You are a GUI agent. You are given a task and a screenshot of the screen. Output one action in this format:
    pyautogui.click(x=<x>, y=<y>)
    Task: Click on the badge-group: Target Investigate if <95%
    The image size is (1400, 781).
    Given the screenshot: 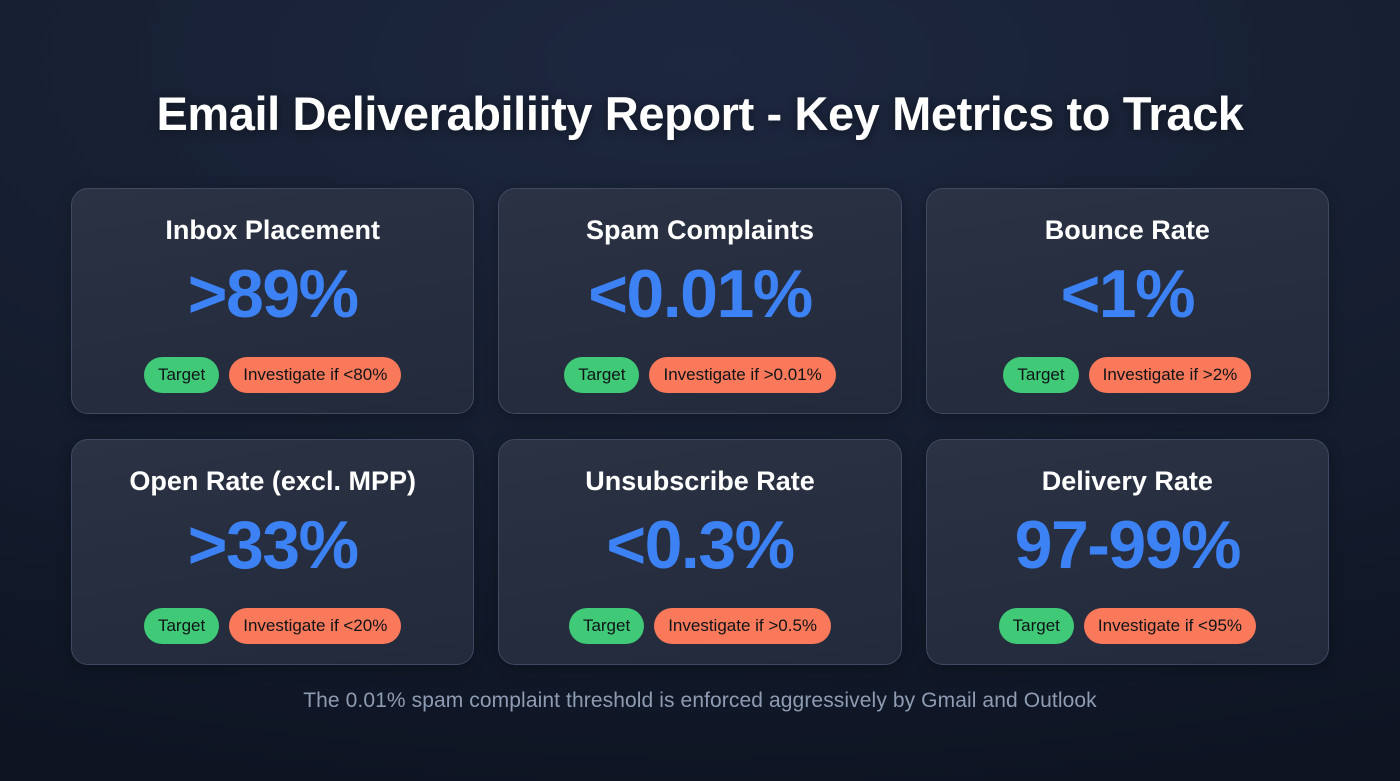 What is the action you would take?
    pyautogui.click(x=1127, y=625)
    